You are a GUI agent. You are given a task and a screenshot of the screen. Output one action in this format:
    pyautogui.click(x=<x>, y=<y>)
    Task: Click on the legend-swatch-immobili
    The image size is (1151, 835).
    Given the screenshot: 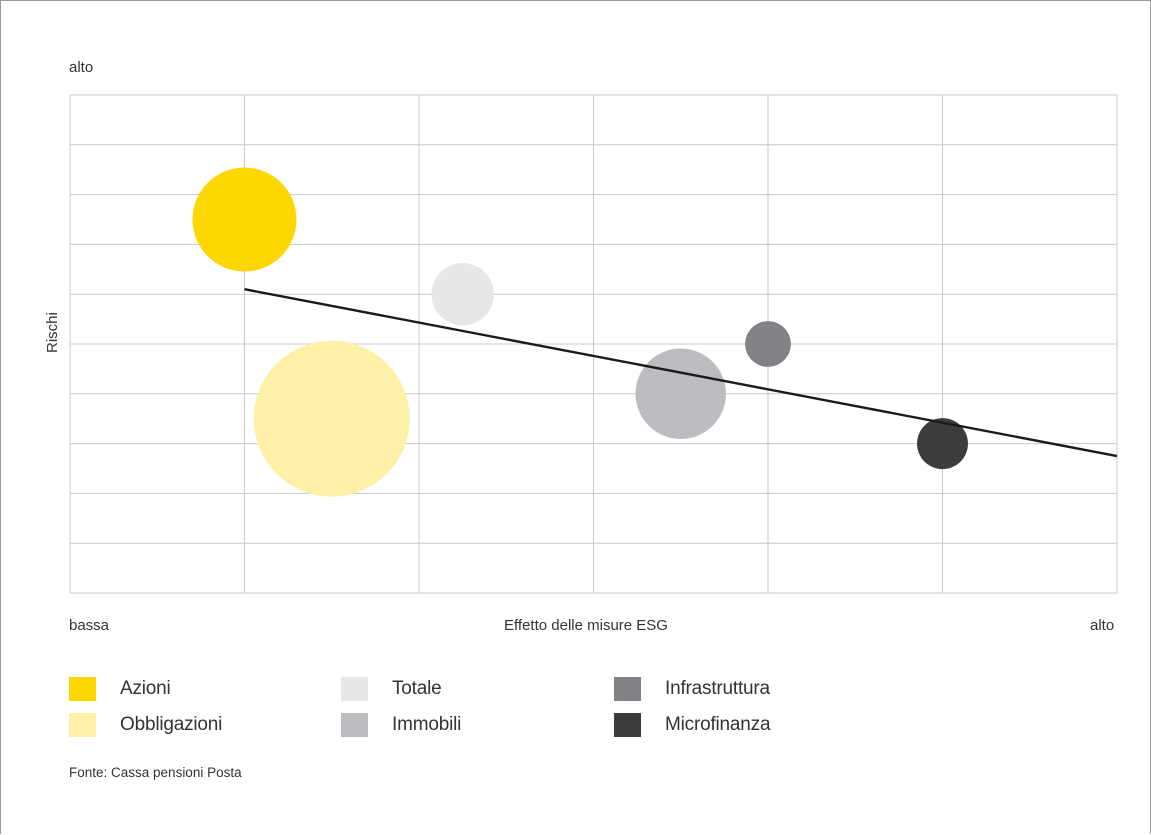 What is the action you would take?
    pyautogui.click(x=354, y=725)
    